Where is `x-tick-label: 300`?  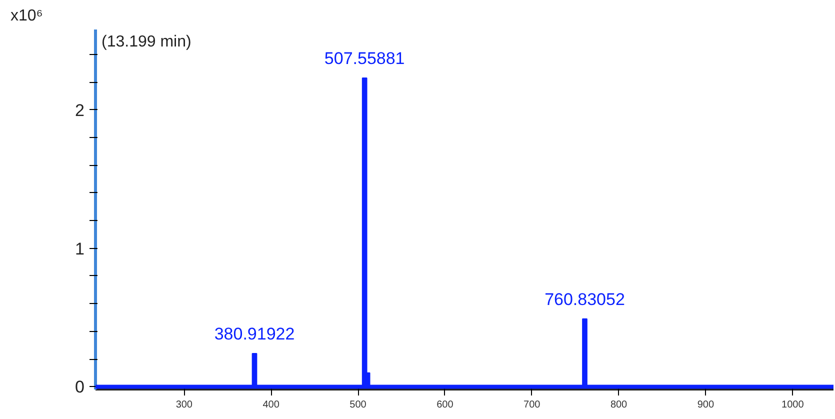 x-tick-label: 300 is located at coordinates (184, 405).